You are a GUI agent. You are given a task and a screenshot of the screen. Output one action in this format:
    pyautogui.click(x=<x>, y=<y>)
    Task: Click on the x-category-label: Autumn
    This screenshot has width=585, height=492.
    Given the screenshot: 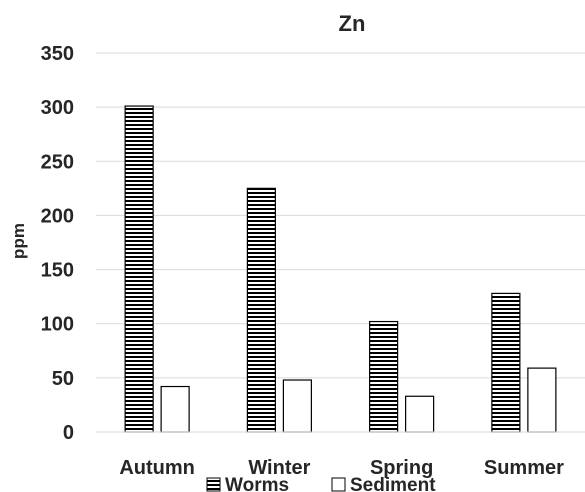 What is the action you would take?
    pyautogui.click(x=157, y=468)
    